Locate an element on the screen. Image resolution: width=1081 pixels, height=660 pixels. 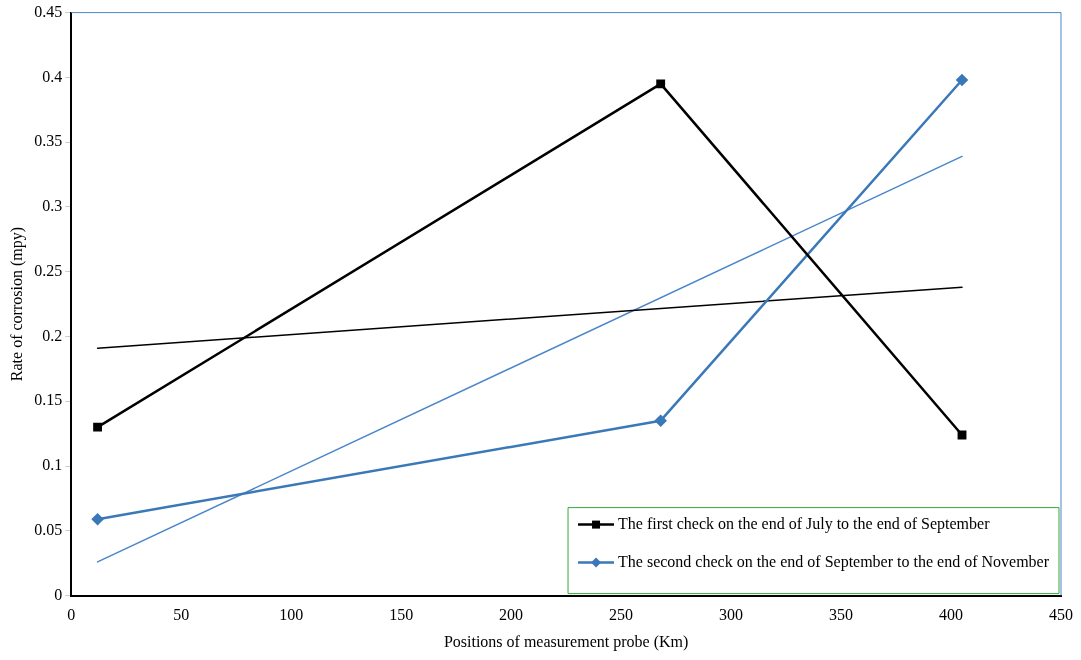
x-tick-label: 0 is located at coordinates (71, 615).